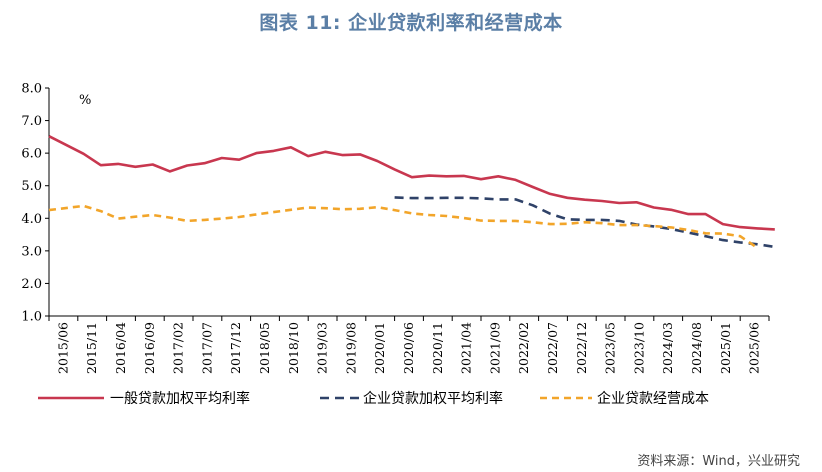 The height and width of the screenshot is (472, 822). Describe the element at coordinates (31, 284) in the screenshot. I see `y-tick-label: 2.0` at that location.